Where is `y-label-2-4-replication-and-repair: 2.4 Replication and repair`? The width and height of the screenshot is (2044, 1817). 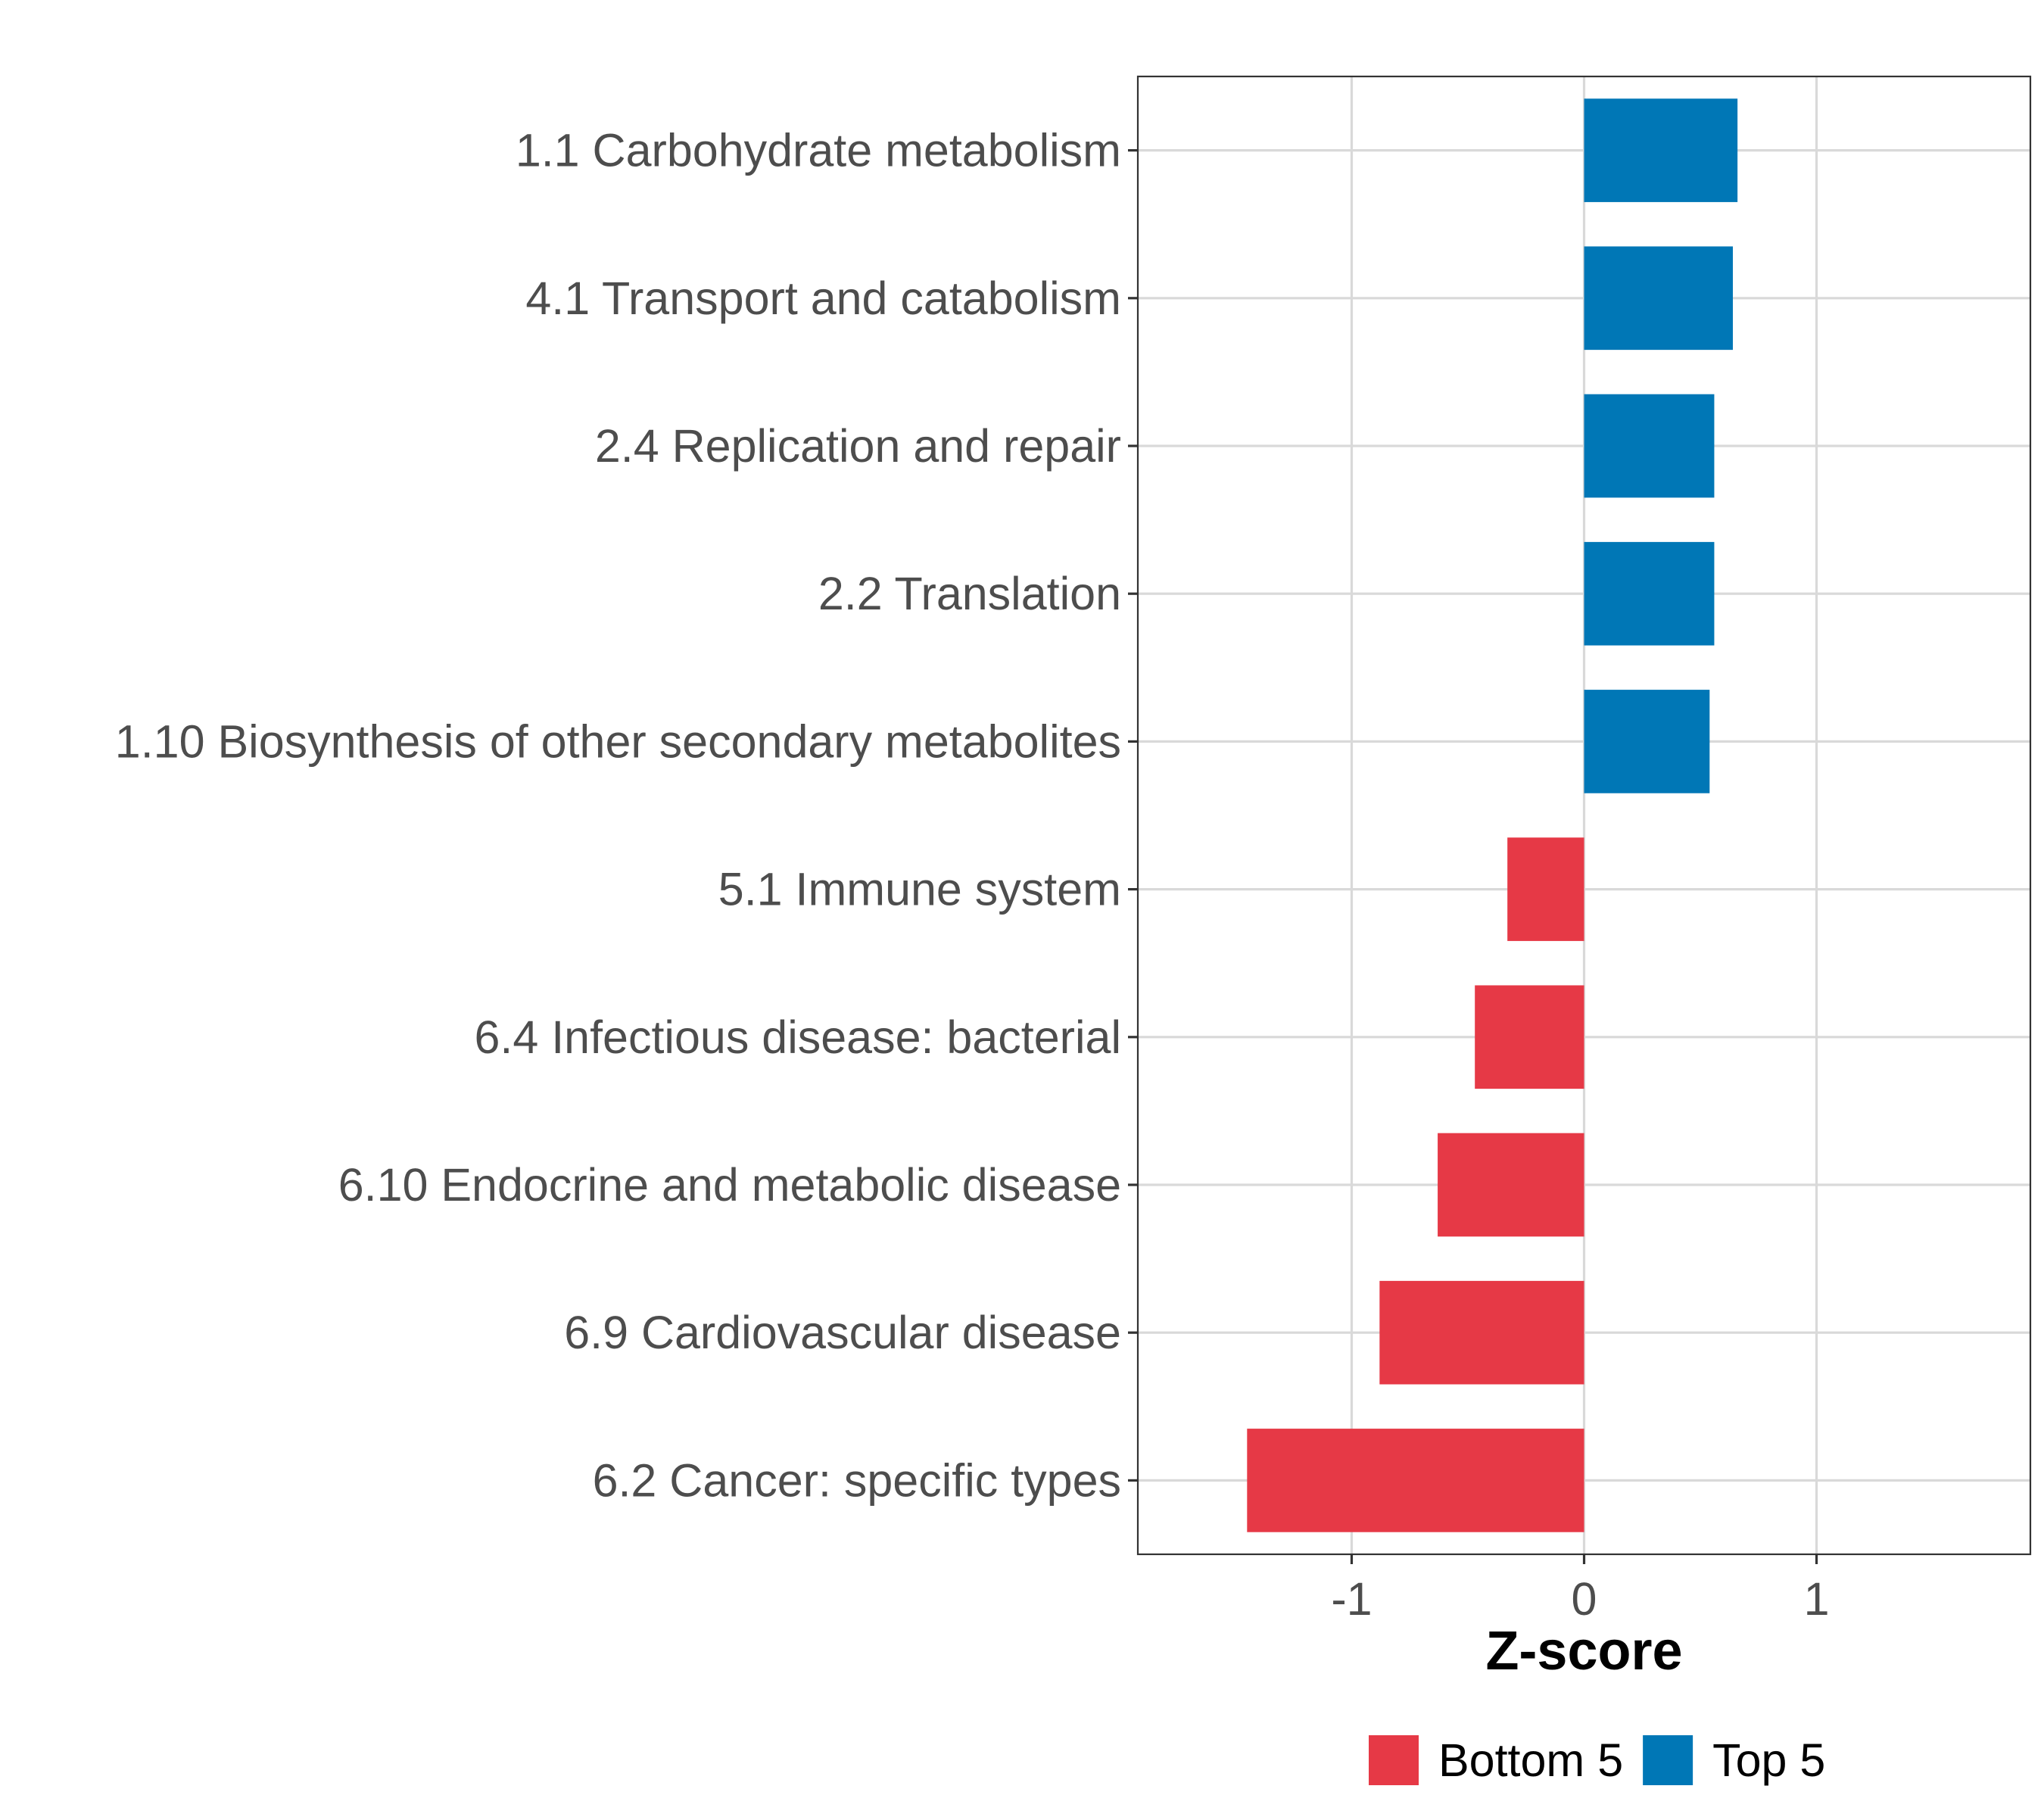
y-label-2-4-replication-and-repair: 2.4 Replication and repair is located at coordinates (858, 446).